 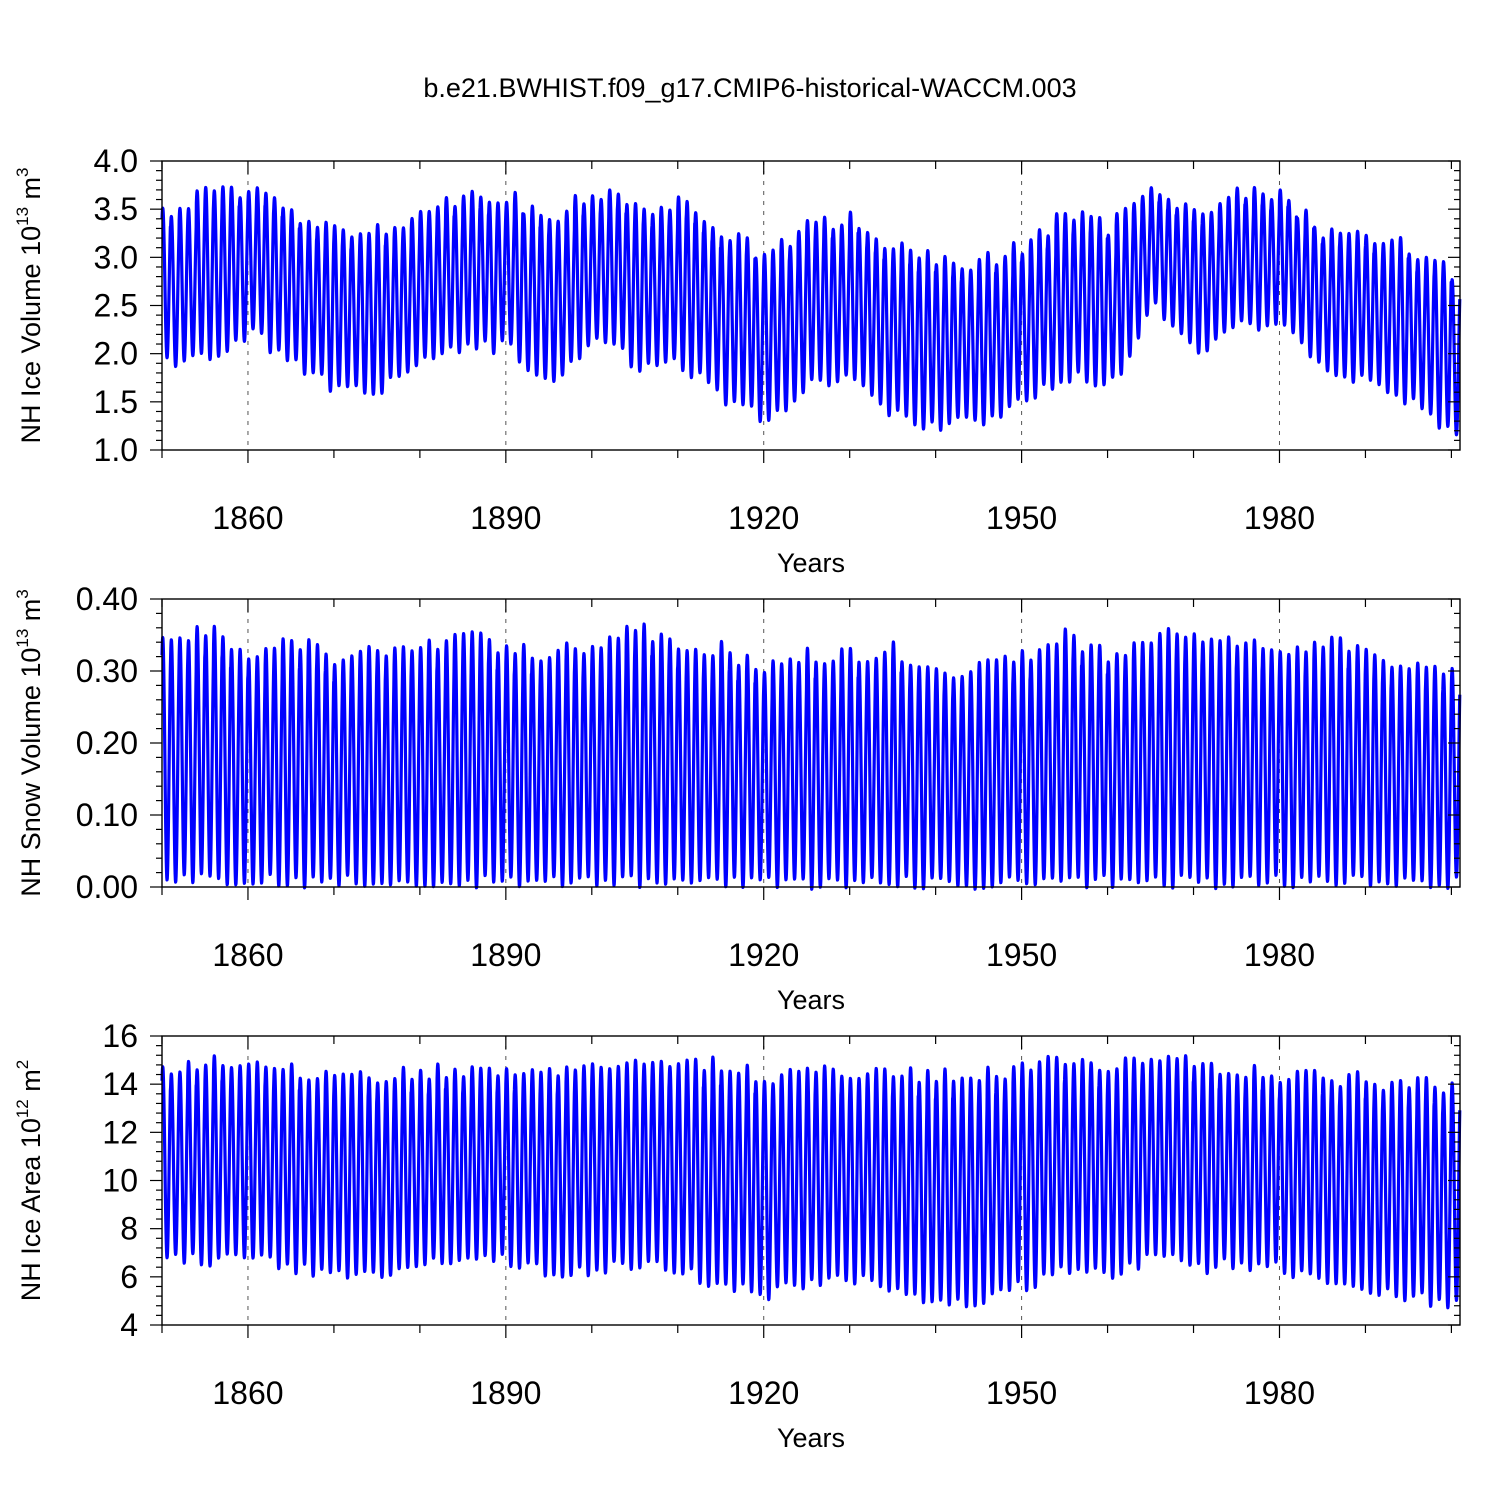 I want to click on y-tick-label-0.00: 0.00, so click(x=107, y=887).